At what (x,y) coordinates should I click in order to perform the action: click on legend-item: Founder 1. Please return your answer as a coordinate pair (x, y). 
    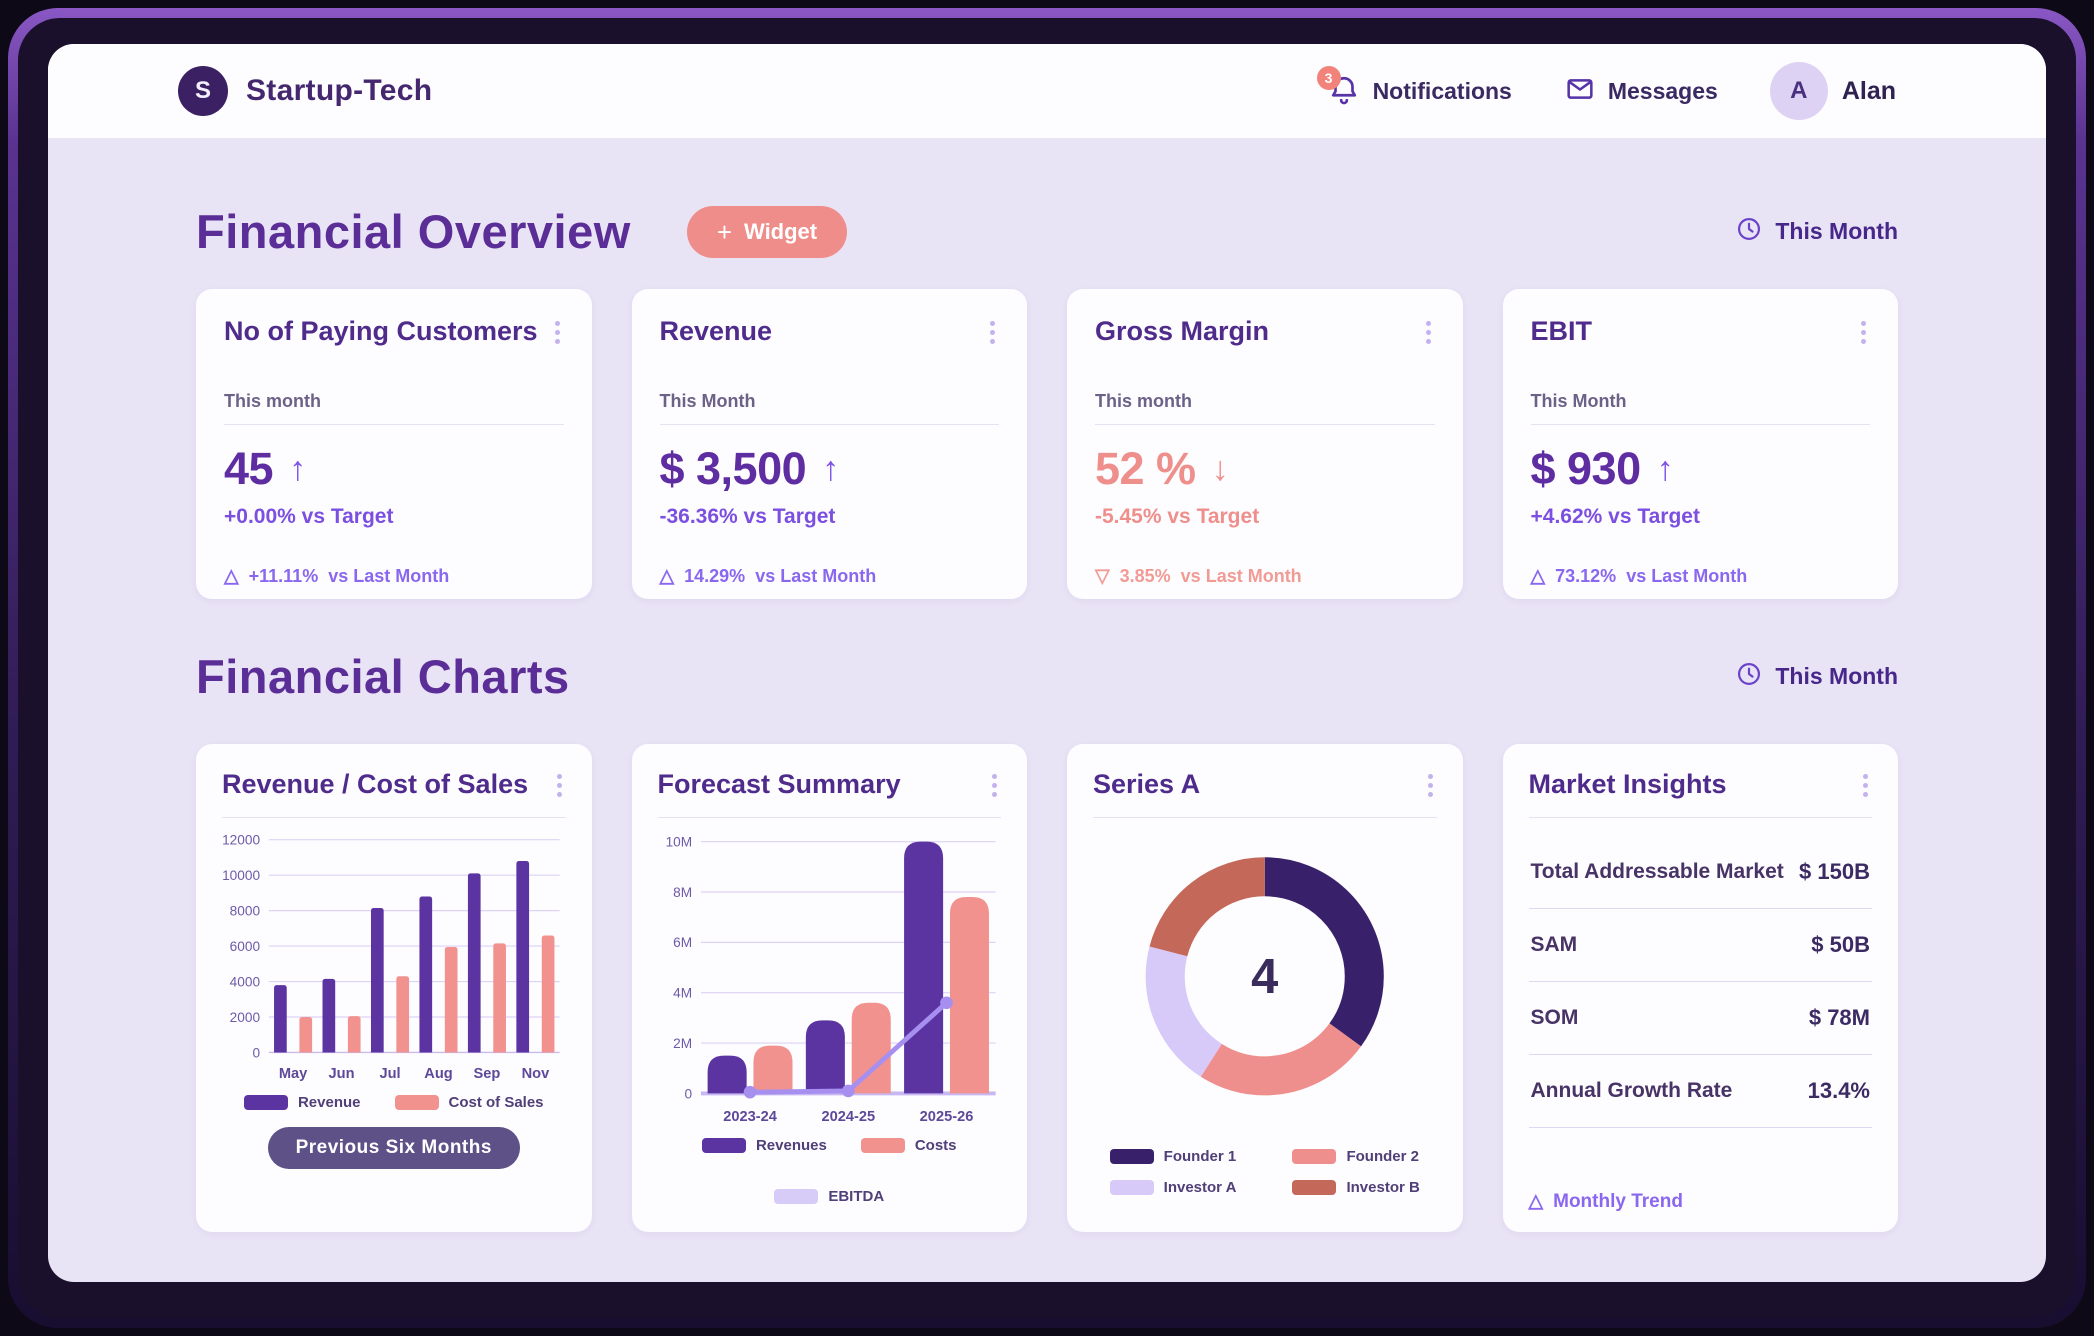
    Looking at the image, I should click on (1173, 1156).